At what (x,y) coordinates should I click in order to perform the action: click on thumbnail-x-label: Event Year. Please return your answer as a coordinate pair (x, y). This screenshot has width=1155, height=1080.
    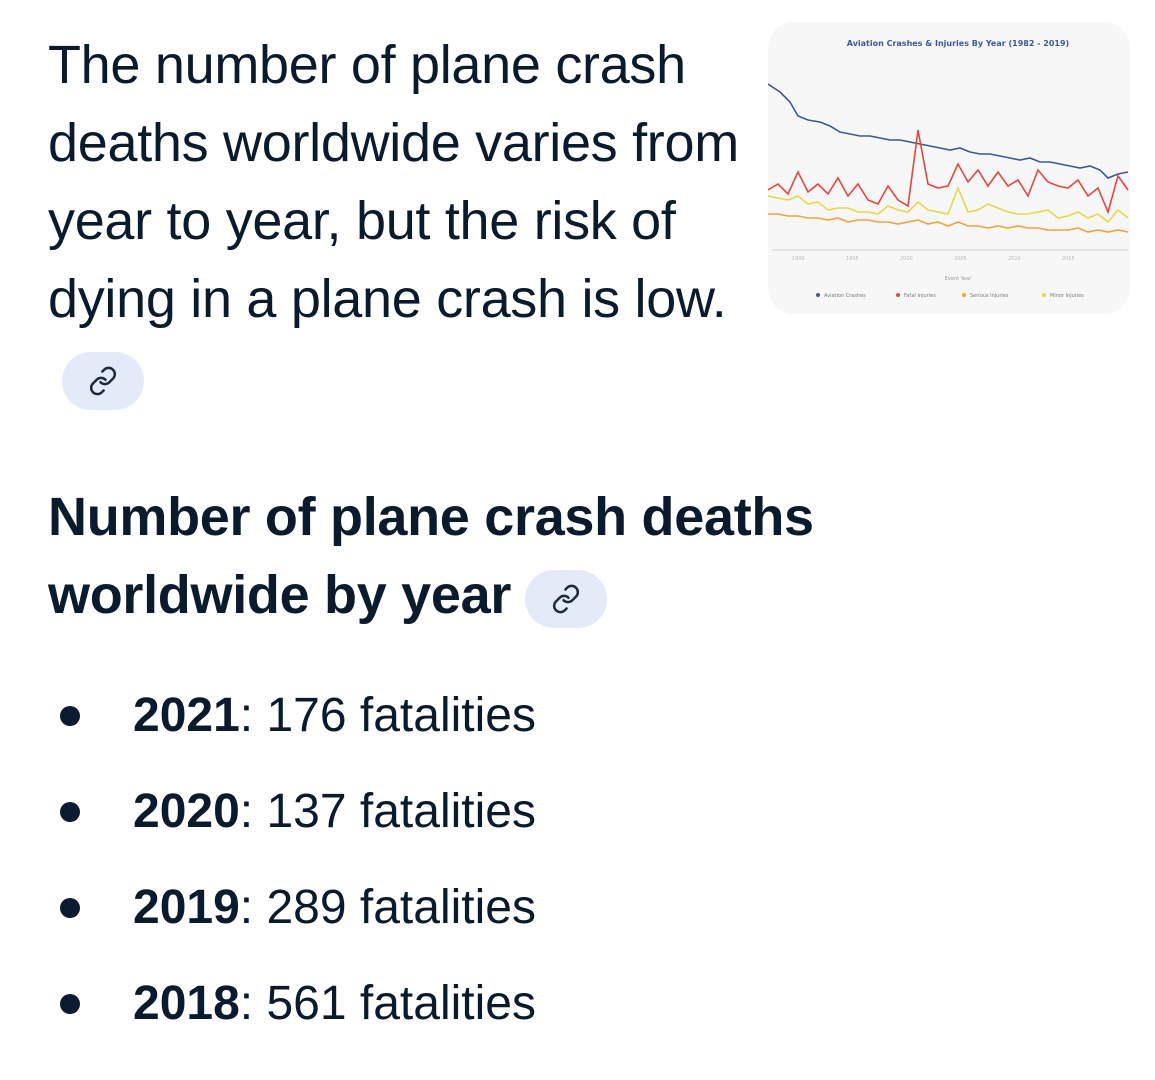
    Looking at the image, I should click on (958, 279).